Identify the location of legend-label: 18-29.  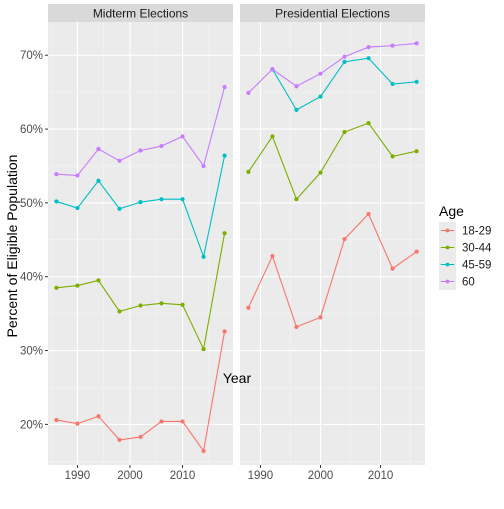
(476, 232).